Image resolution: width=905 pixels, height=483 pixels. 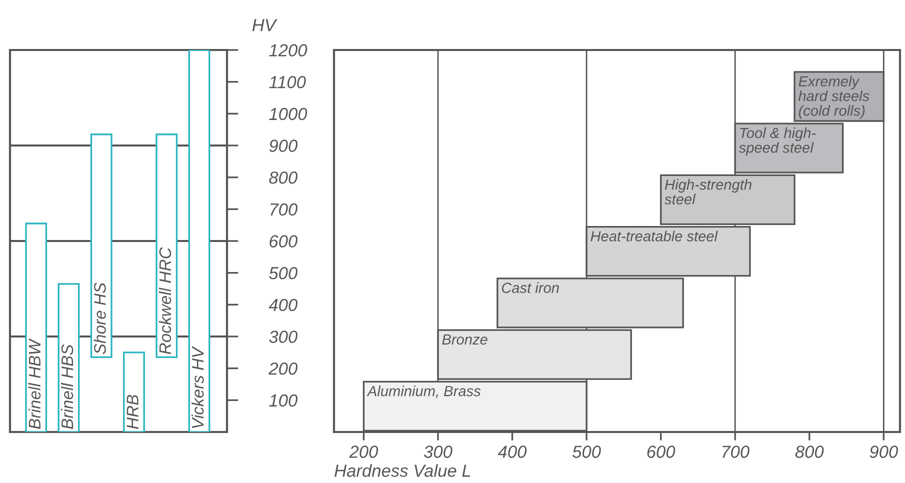 I want to click on y-tick-label: 800, so click(x=283, y=178).